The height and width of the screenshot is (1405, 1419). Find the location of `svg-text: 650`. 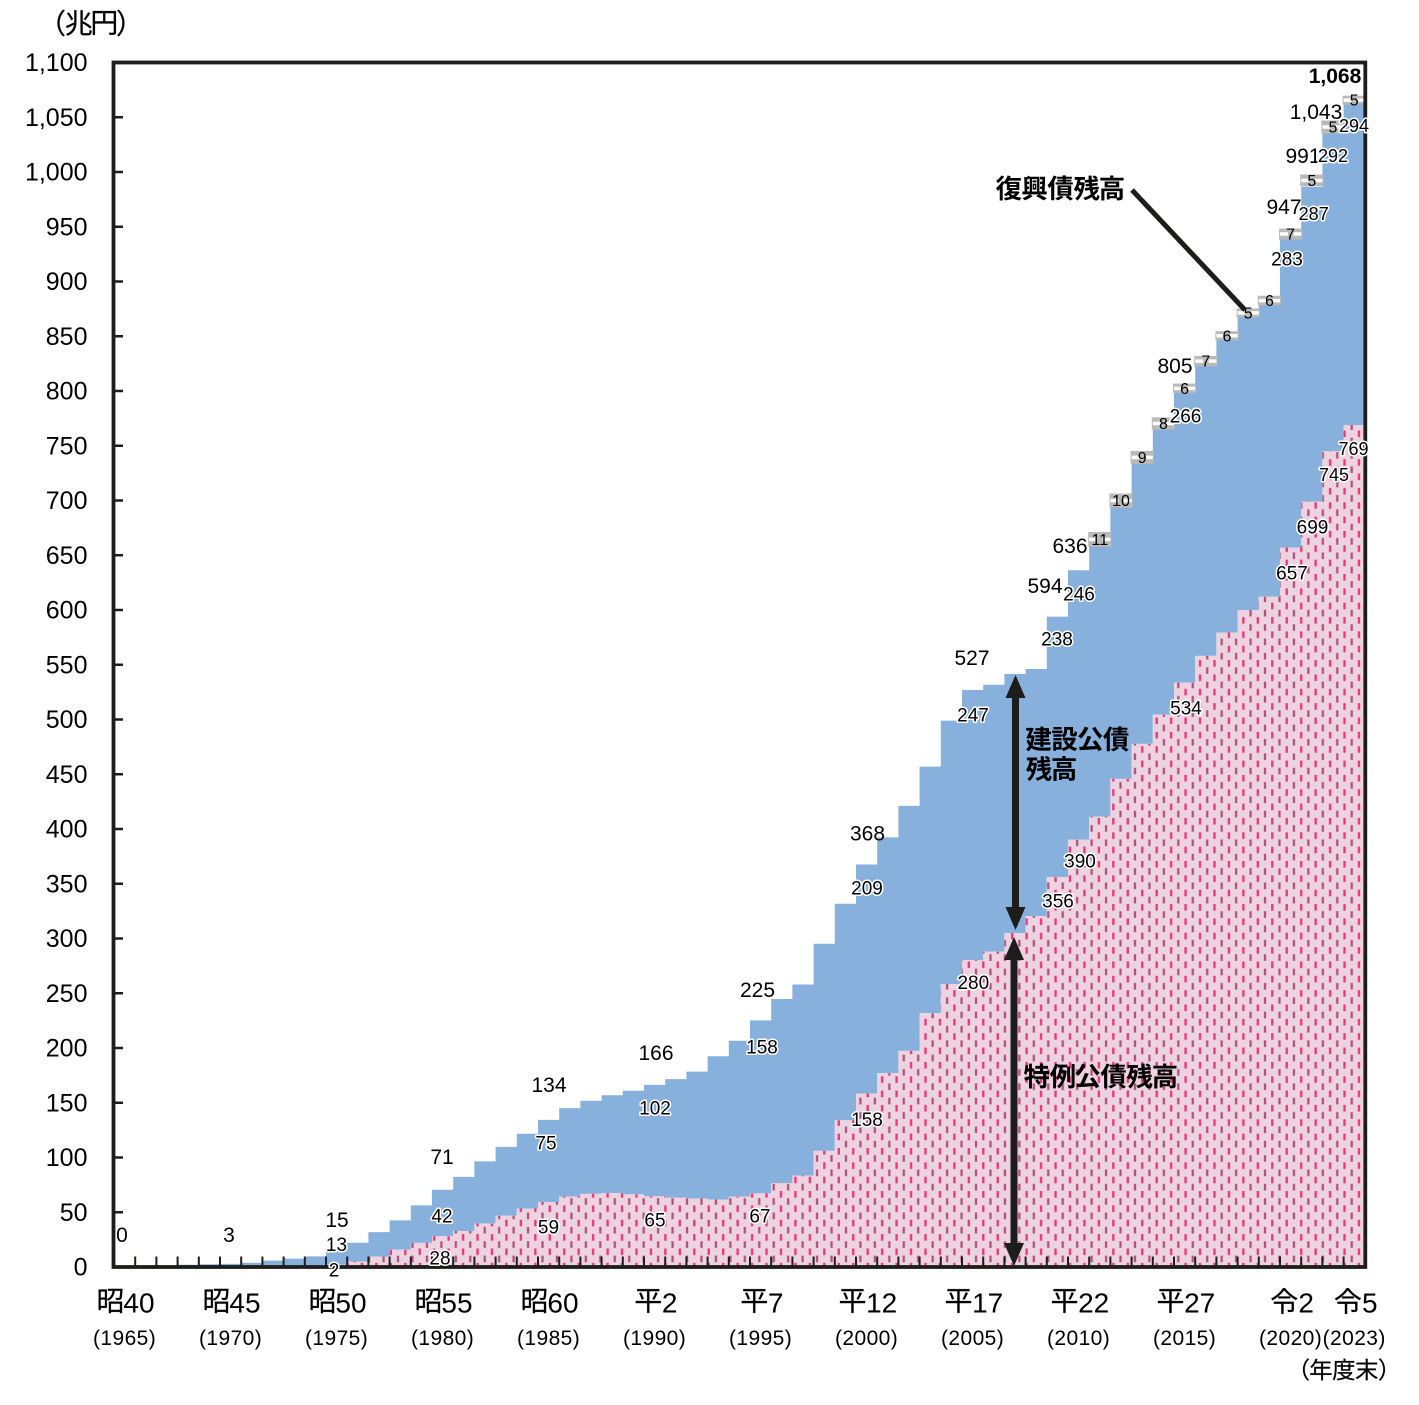

svg-text: 650 is located at coordinates (67, 556).